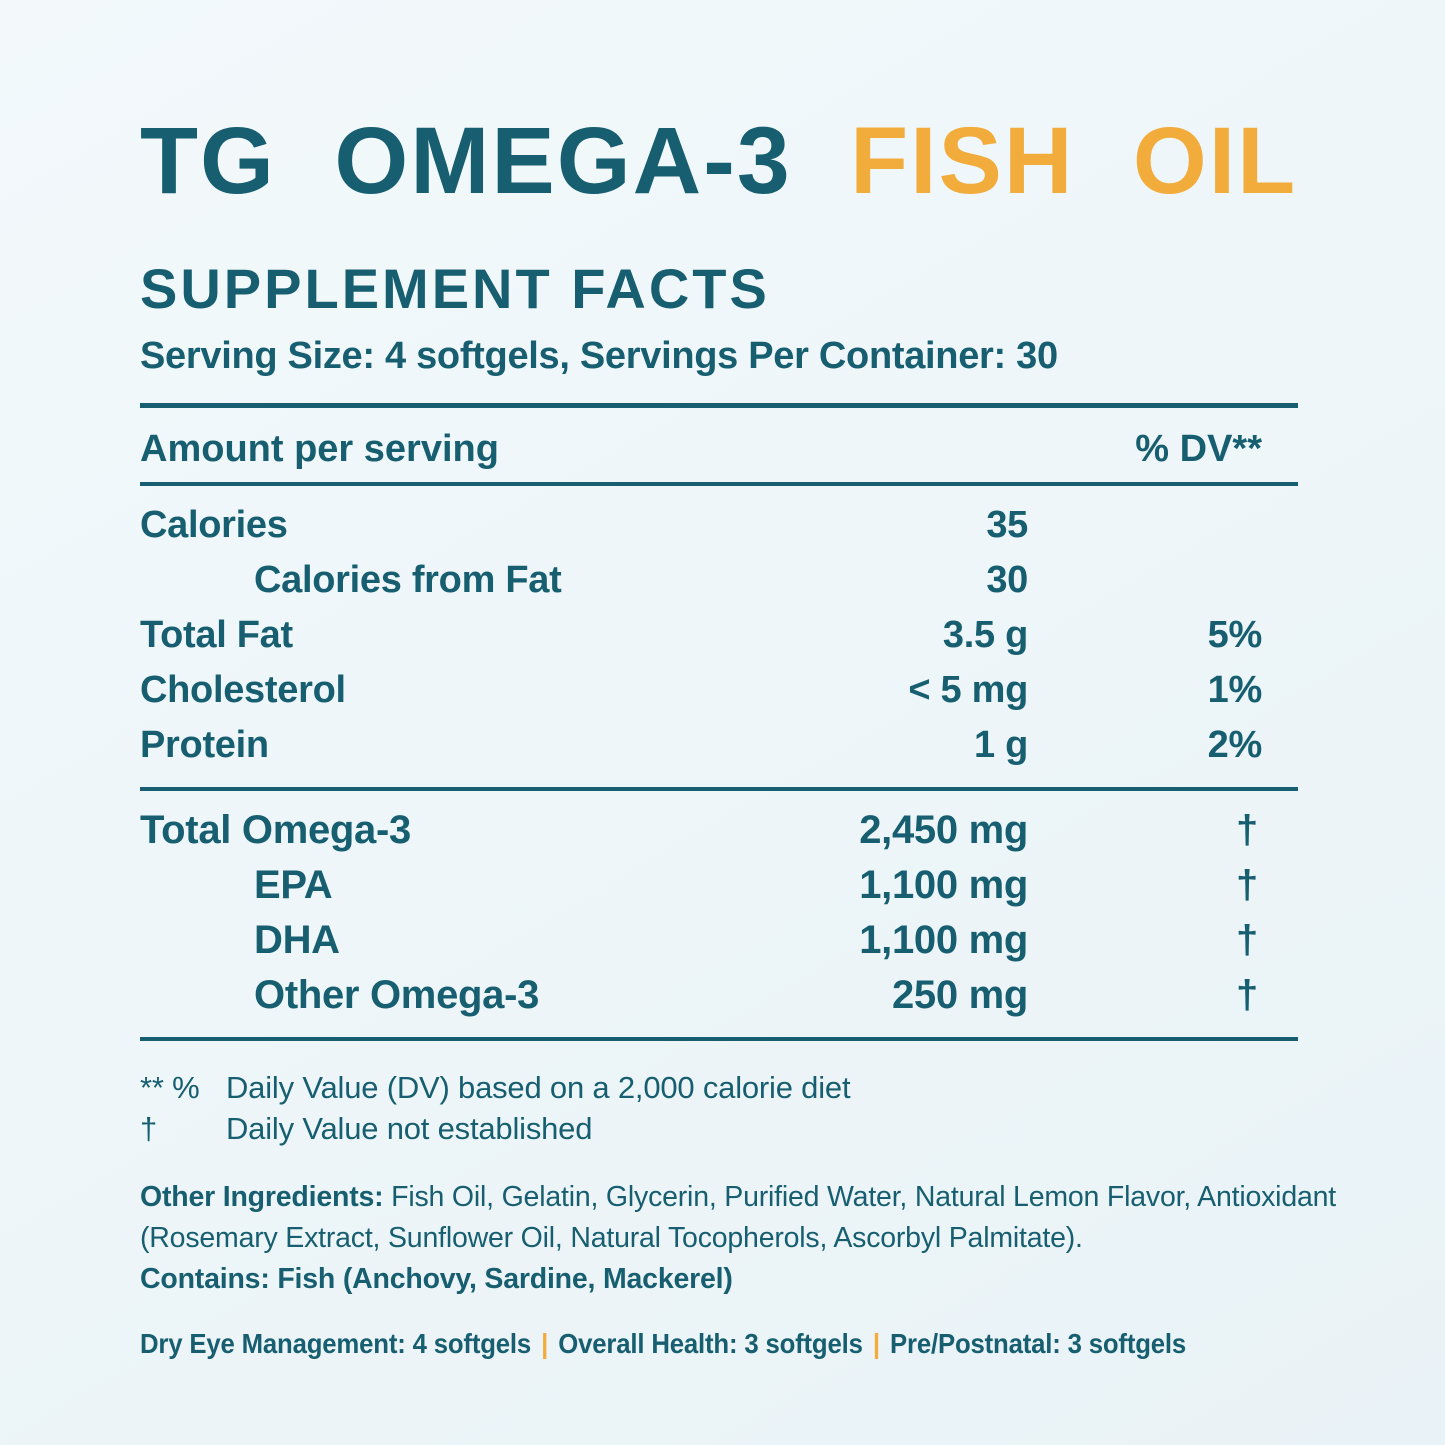 This screenshot has width=1445, height=1445. What do you see at coordinates (262, 1197) in the screenshot?
I see `other-ingredients-lead: Other Ingredients:` at bounding box center [262, 1197].